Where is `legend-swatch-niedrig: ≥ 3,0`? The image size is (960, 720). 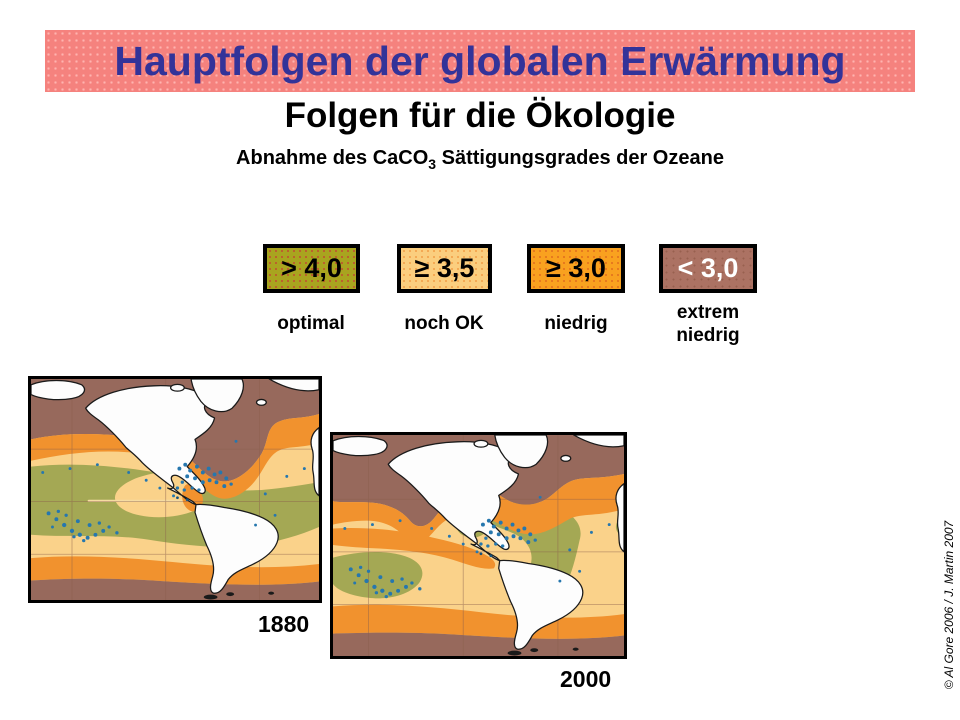
legend-swatch-niedrig: ≥ 3,0 is located at coordinates (576, 268).